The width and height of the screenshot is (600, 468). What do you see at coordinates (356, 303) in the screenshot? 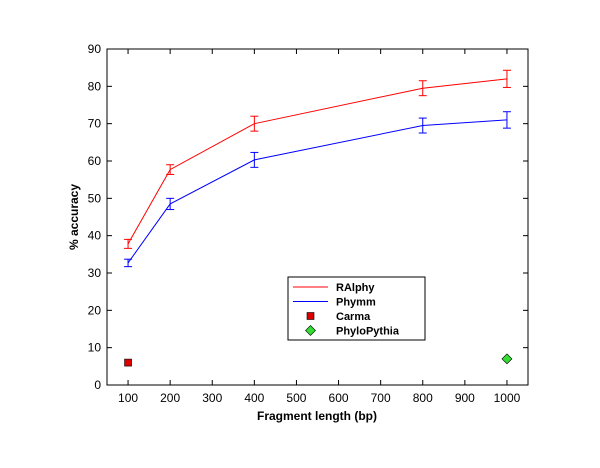
I see `legend-label-phymm: Phymm` at bounding box center [356, 303].